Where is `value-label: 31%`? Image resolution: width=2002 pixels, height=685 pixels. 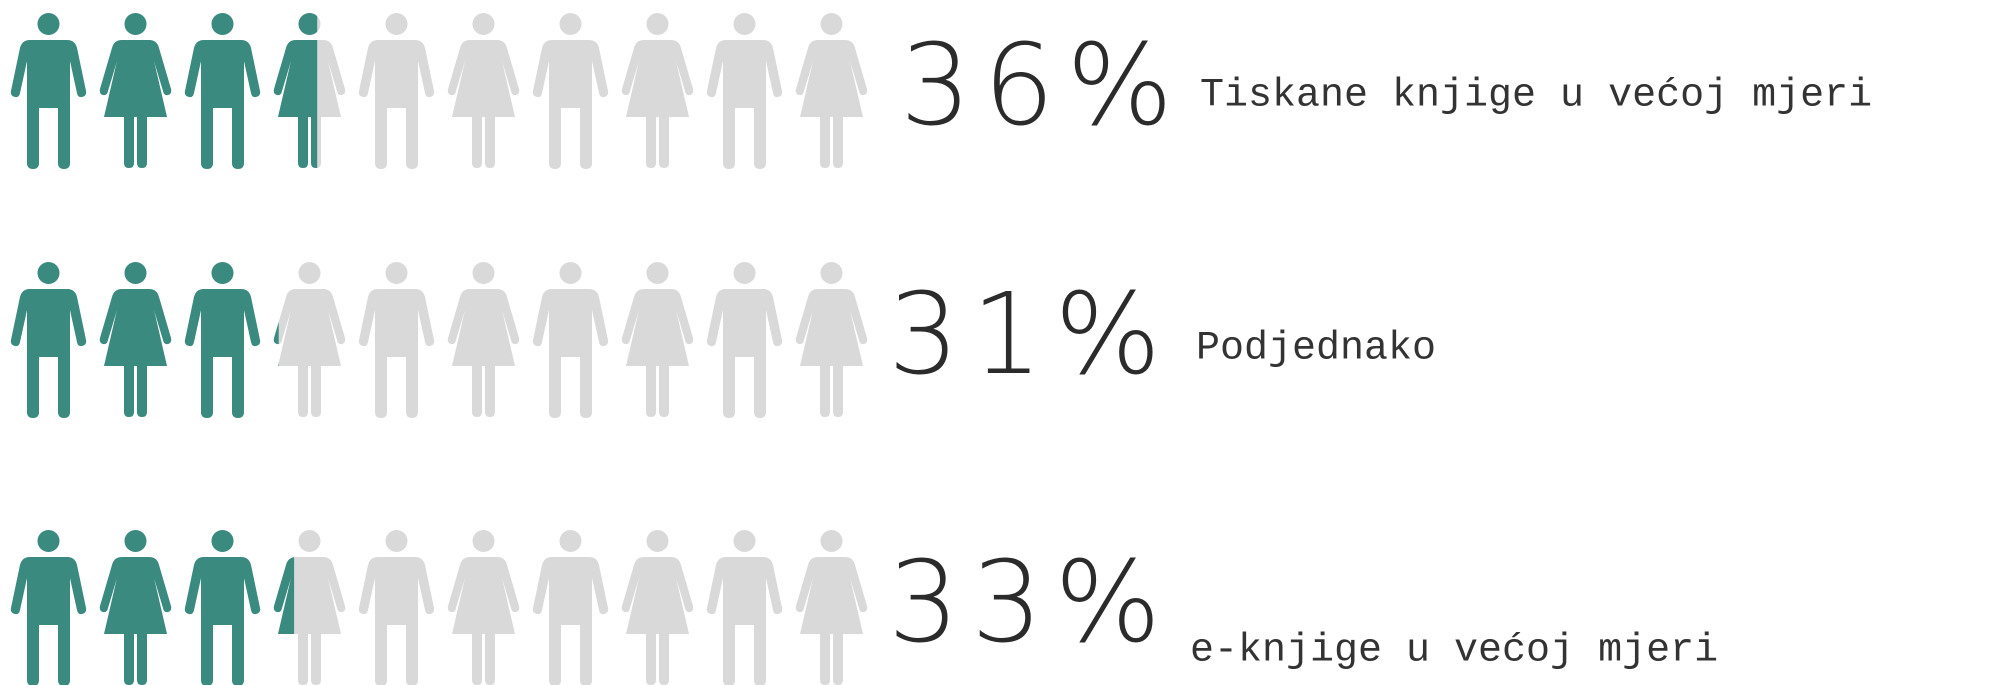
value-label: 31% is located at coordinates (1030, 335).